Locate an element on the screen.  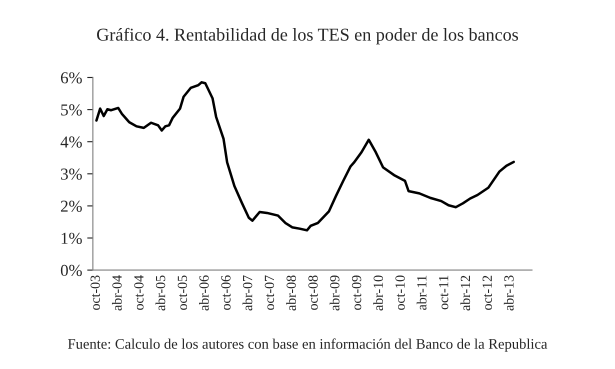
x-tick-label: abr-13 is located at coordinates (509, 293).